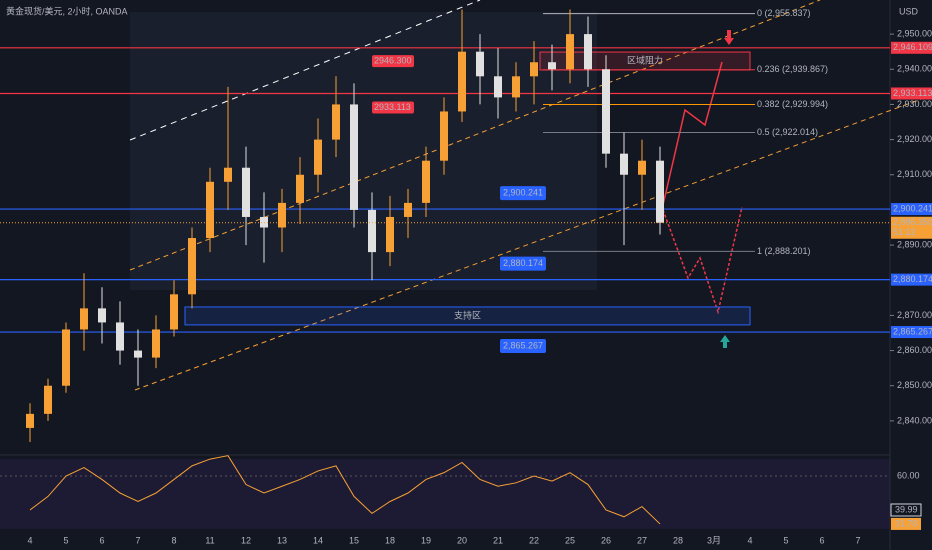  Describe the element at coordinates (642, 540) in the screenshot. I see `x-tick-label: 27` at that location.